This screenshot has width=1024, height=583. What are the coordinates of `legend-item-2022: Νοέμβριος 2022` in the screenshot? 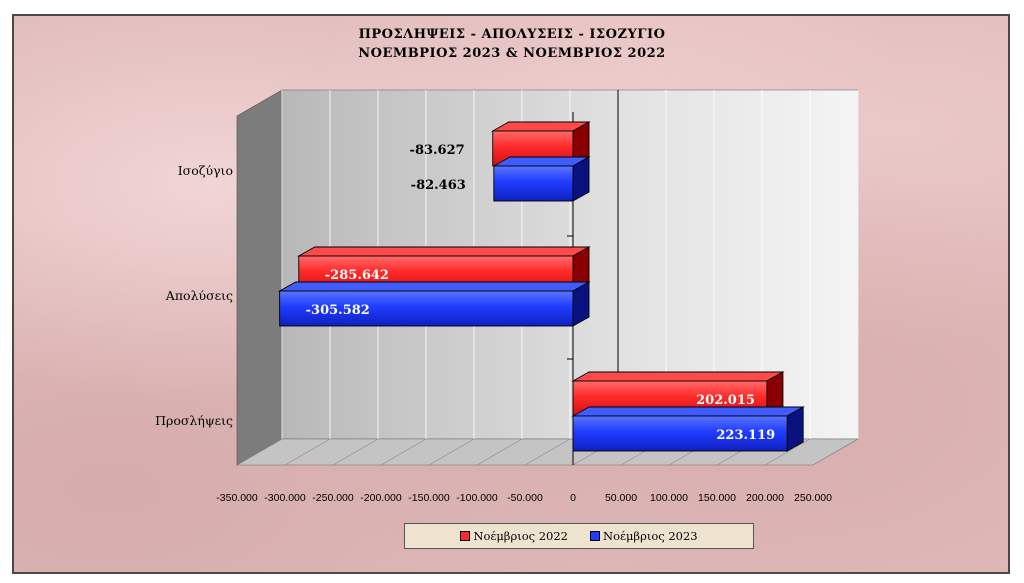 It's located at (514, 536).